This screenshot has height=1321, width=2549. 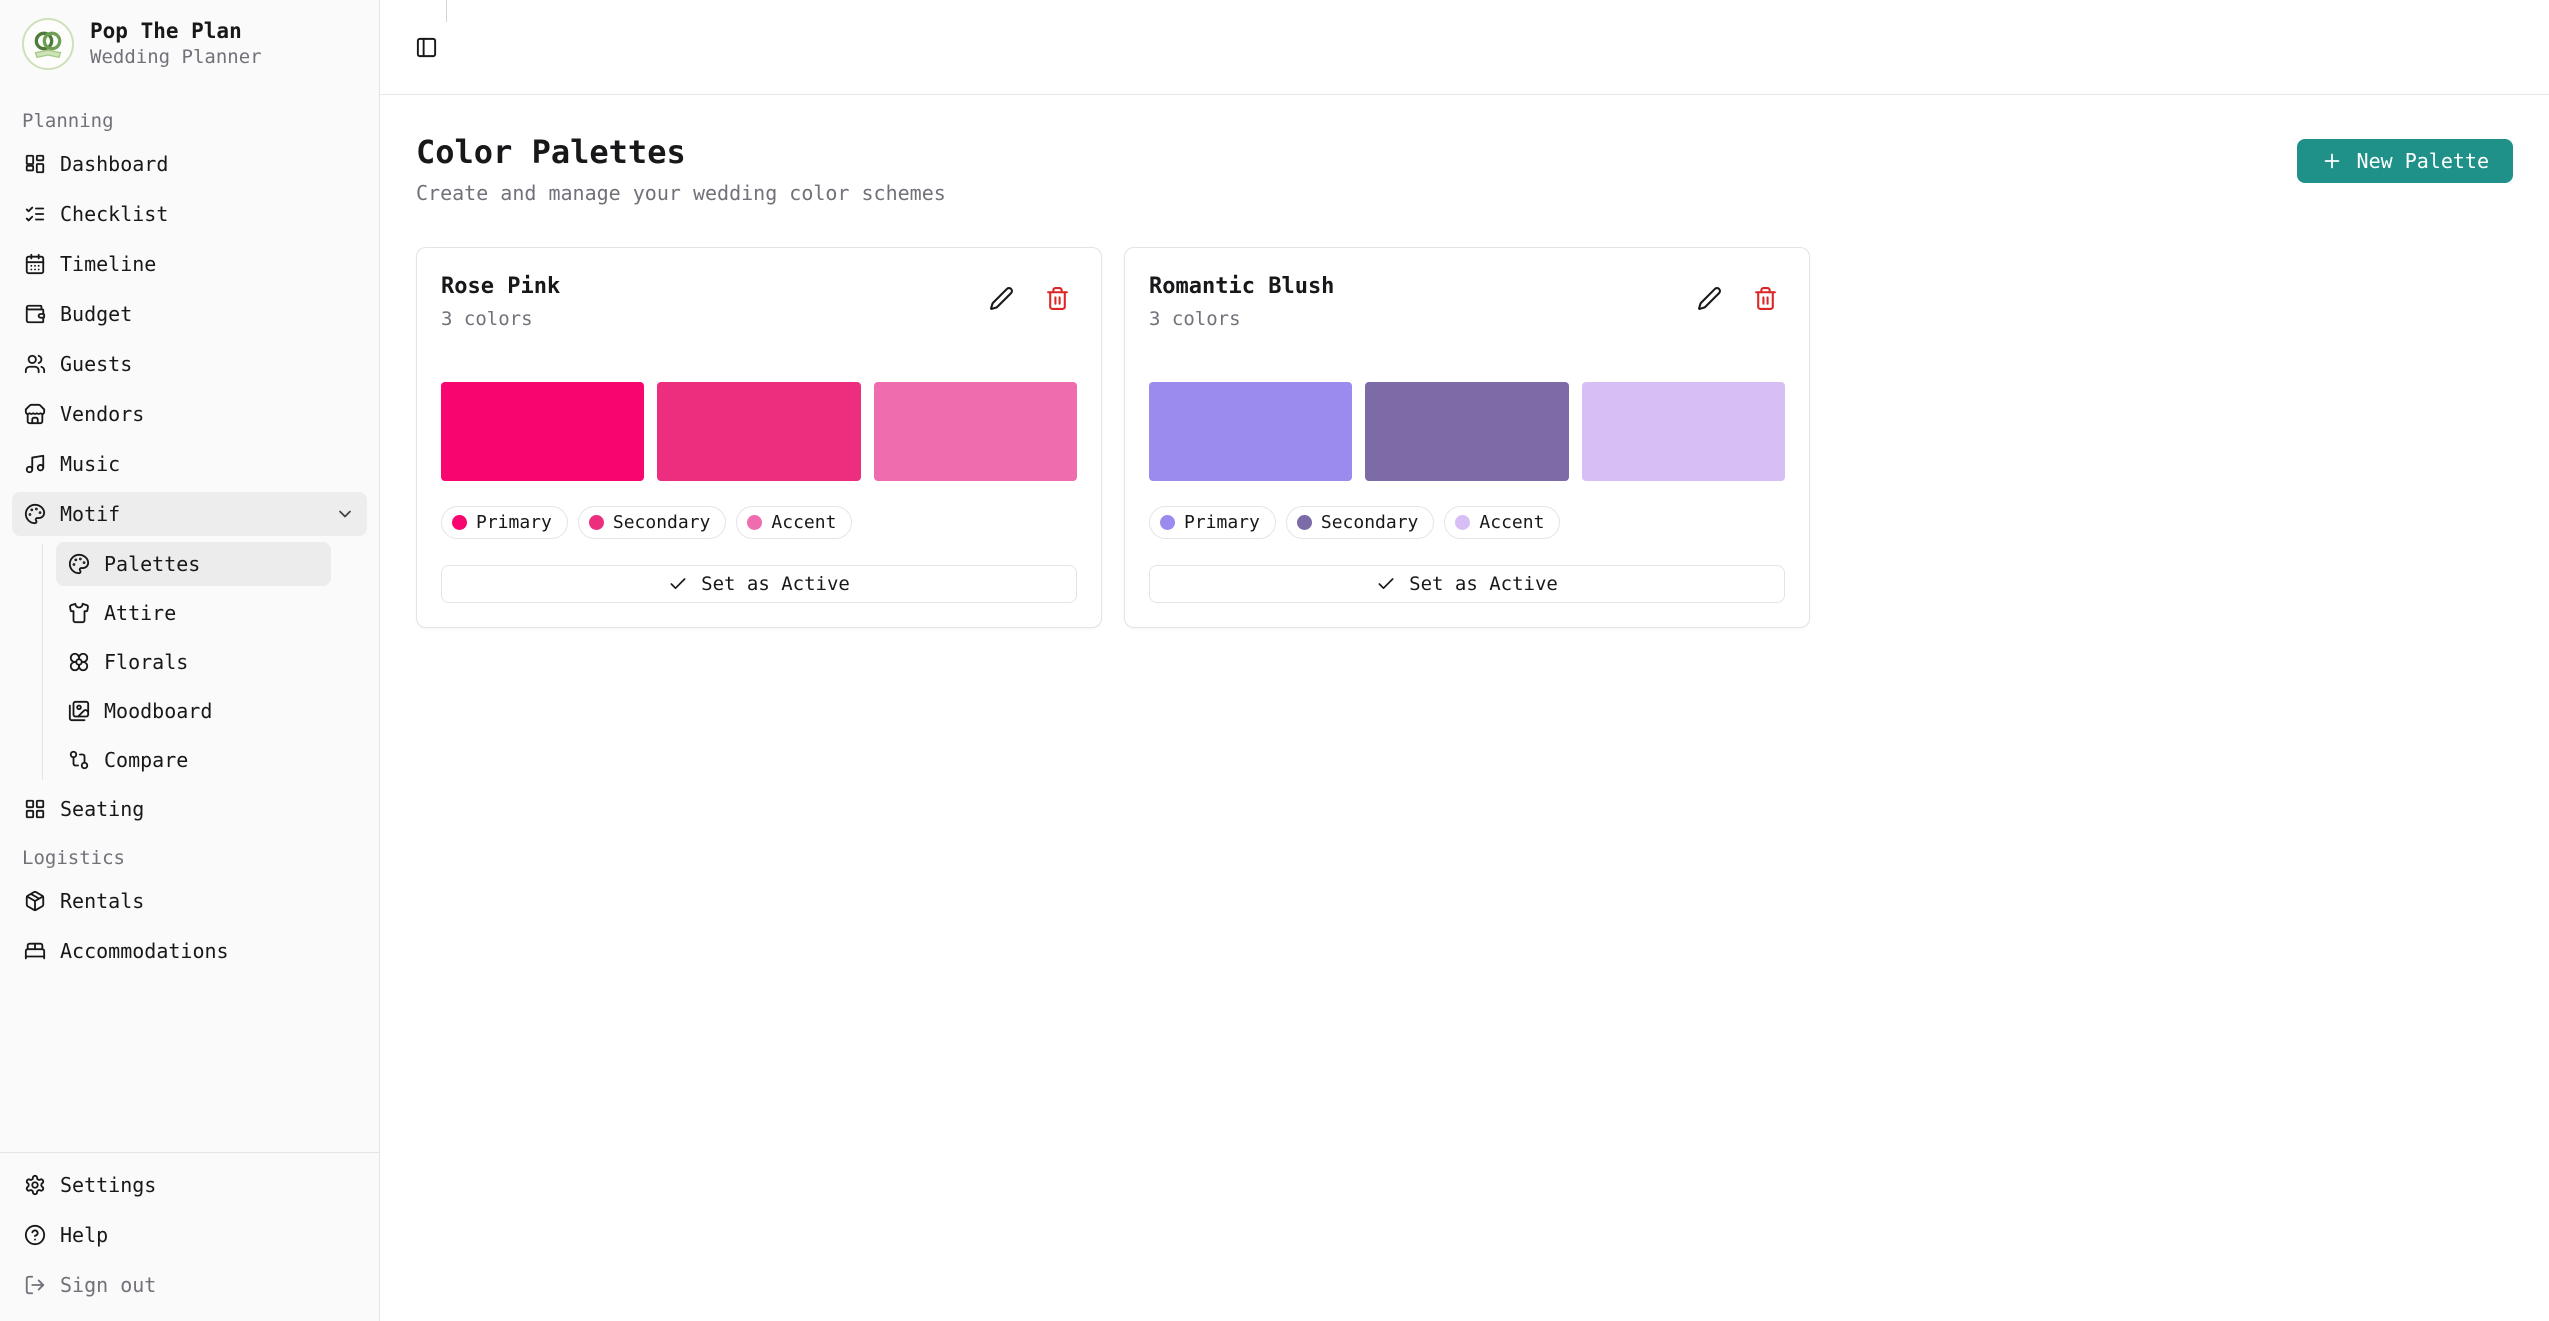 I want to click on sidebar-item-motif: Motif, so click(x=189, y=514).